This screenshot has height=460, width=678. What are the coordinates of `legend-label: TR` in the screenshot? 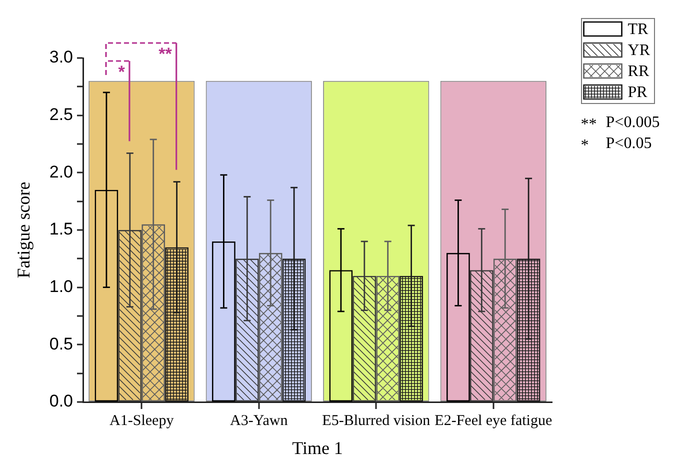 It's located at (638, 29).